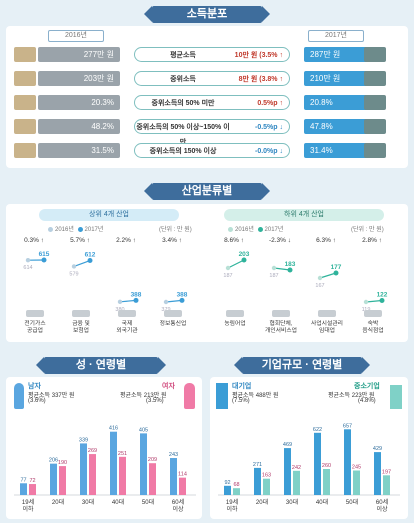 Image resolution: width=414 pixels, height=523 pixels. What do you see at coordinates (304, 215) in the screenshot?
I see `bottom-industry-pill: 하위 4개 산업` at bounding box center [304, 215].